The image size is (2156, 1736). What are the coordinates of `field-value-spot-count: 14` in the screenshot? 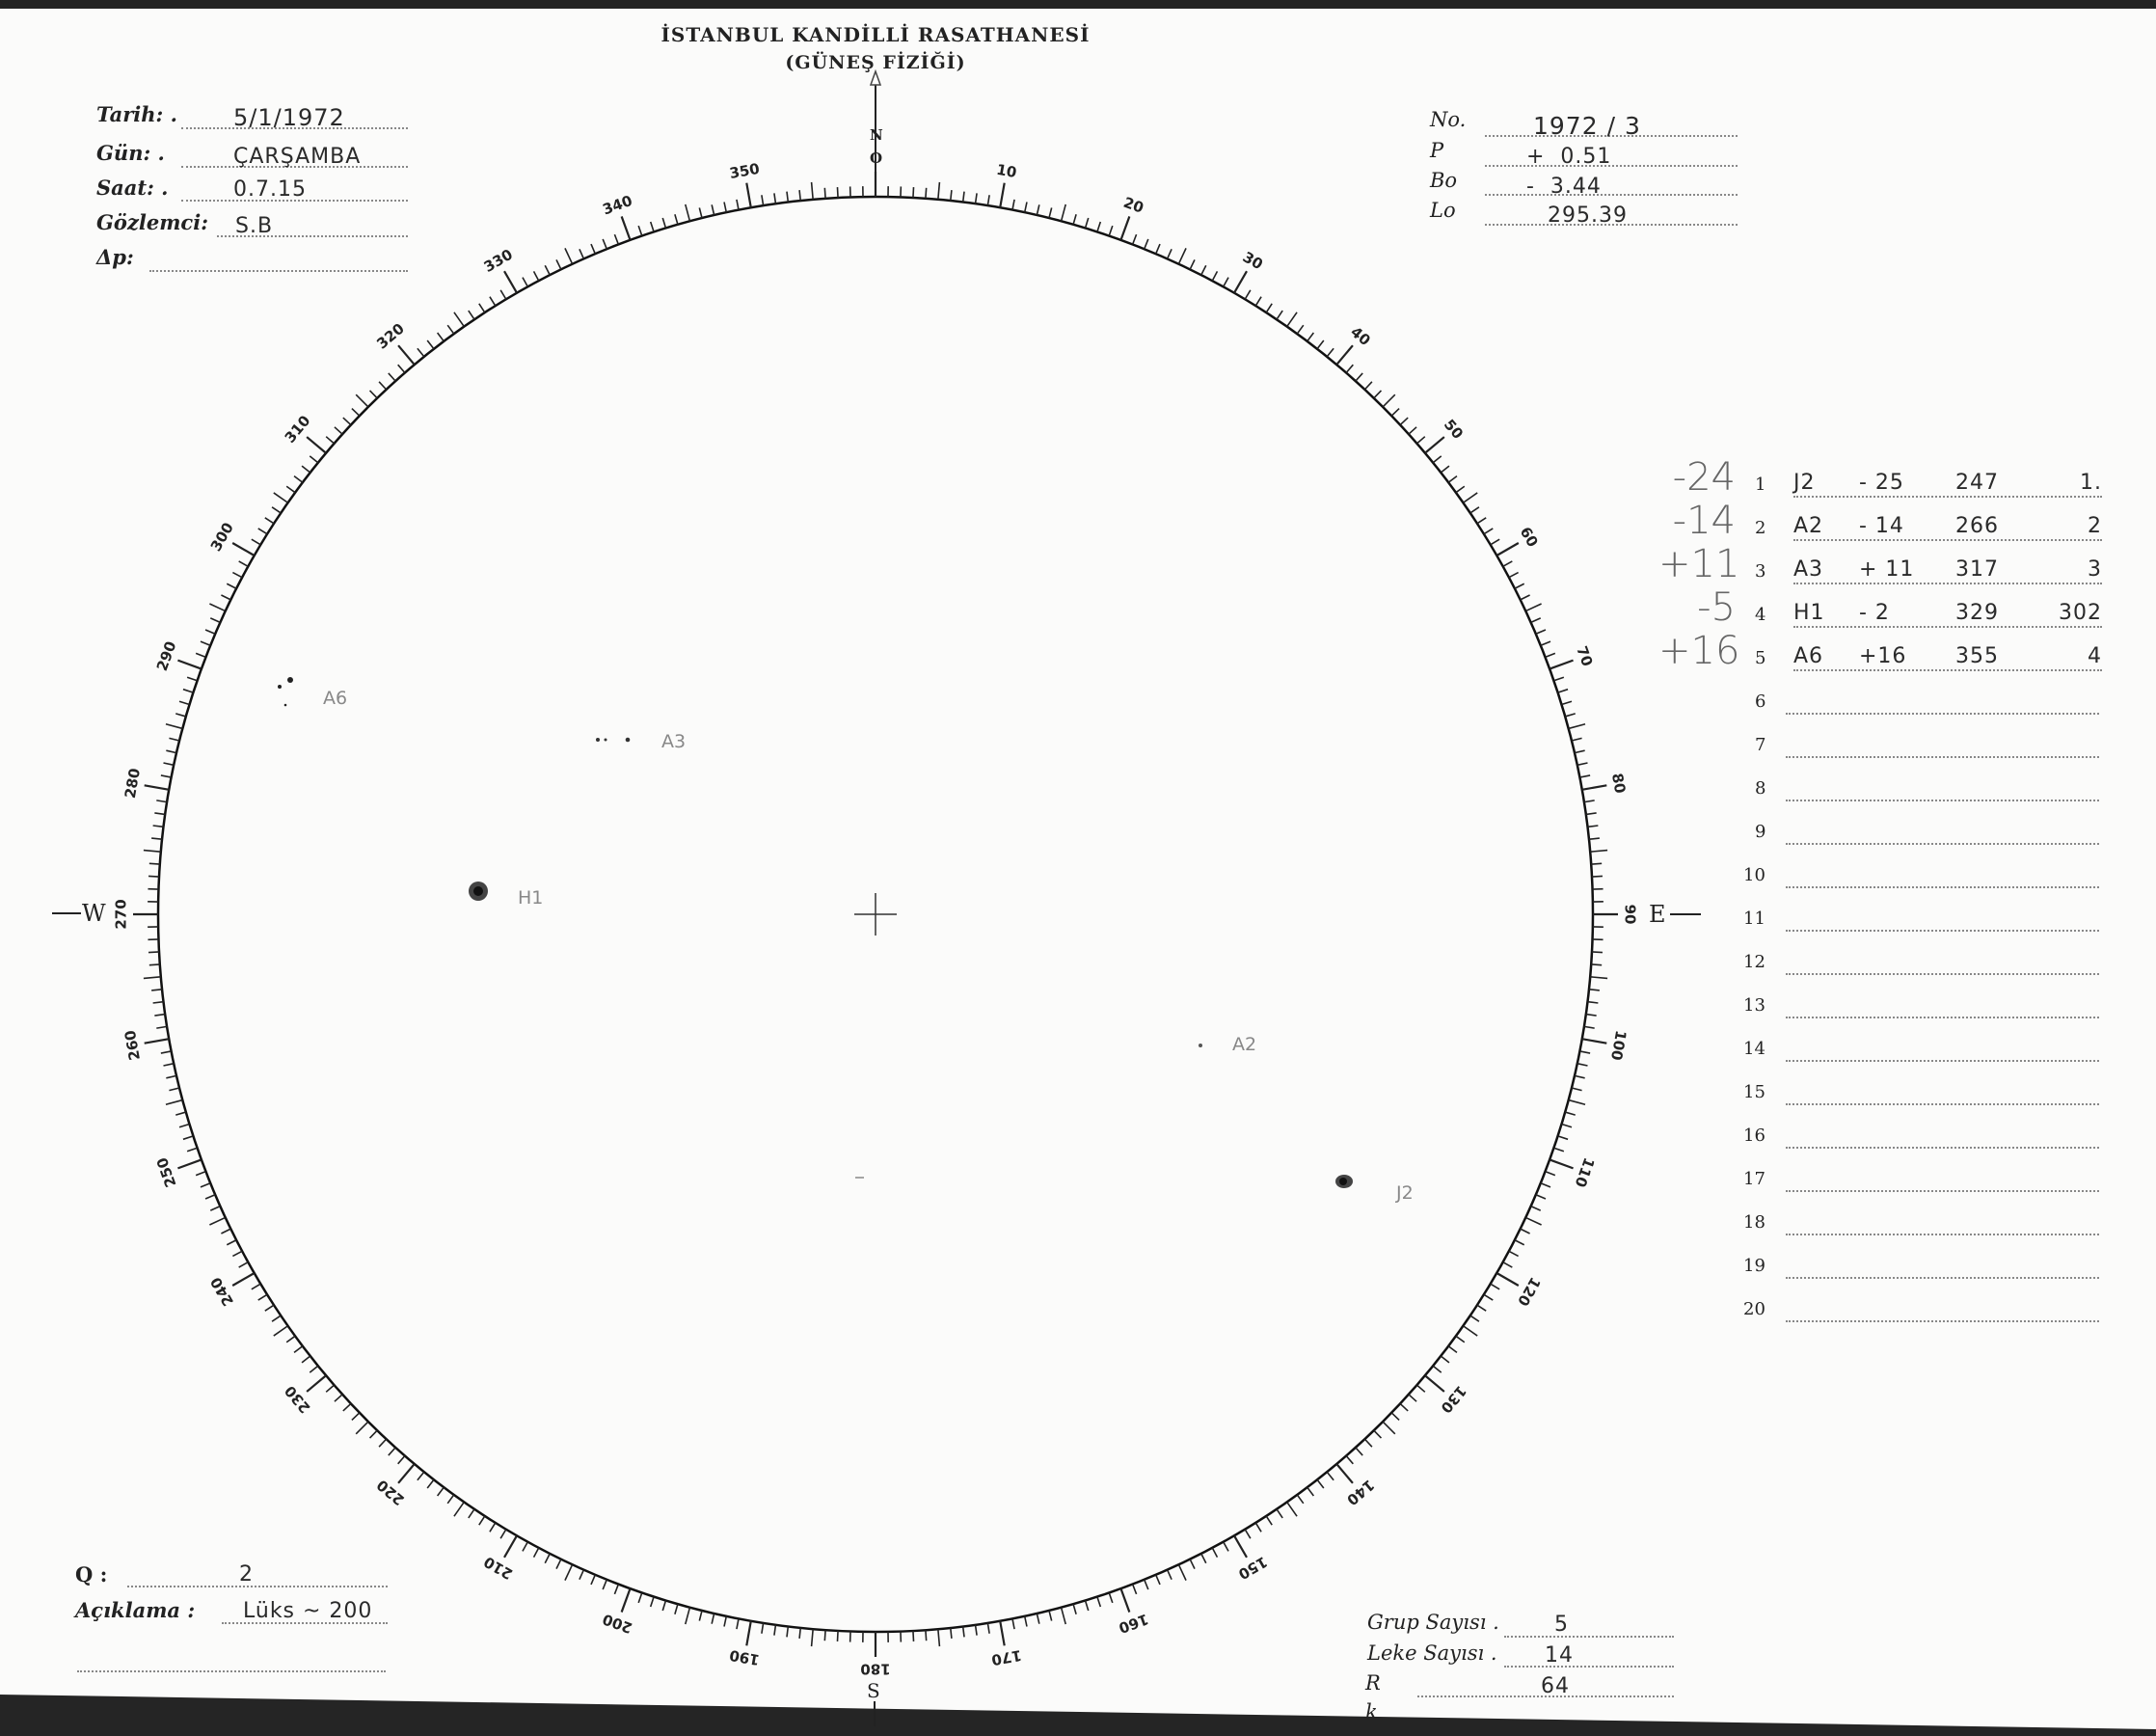 It's located at (1559, 1656).